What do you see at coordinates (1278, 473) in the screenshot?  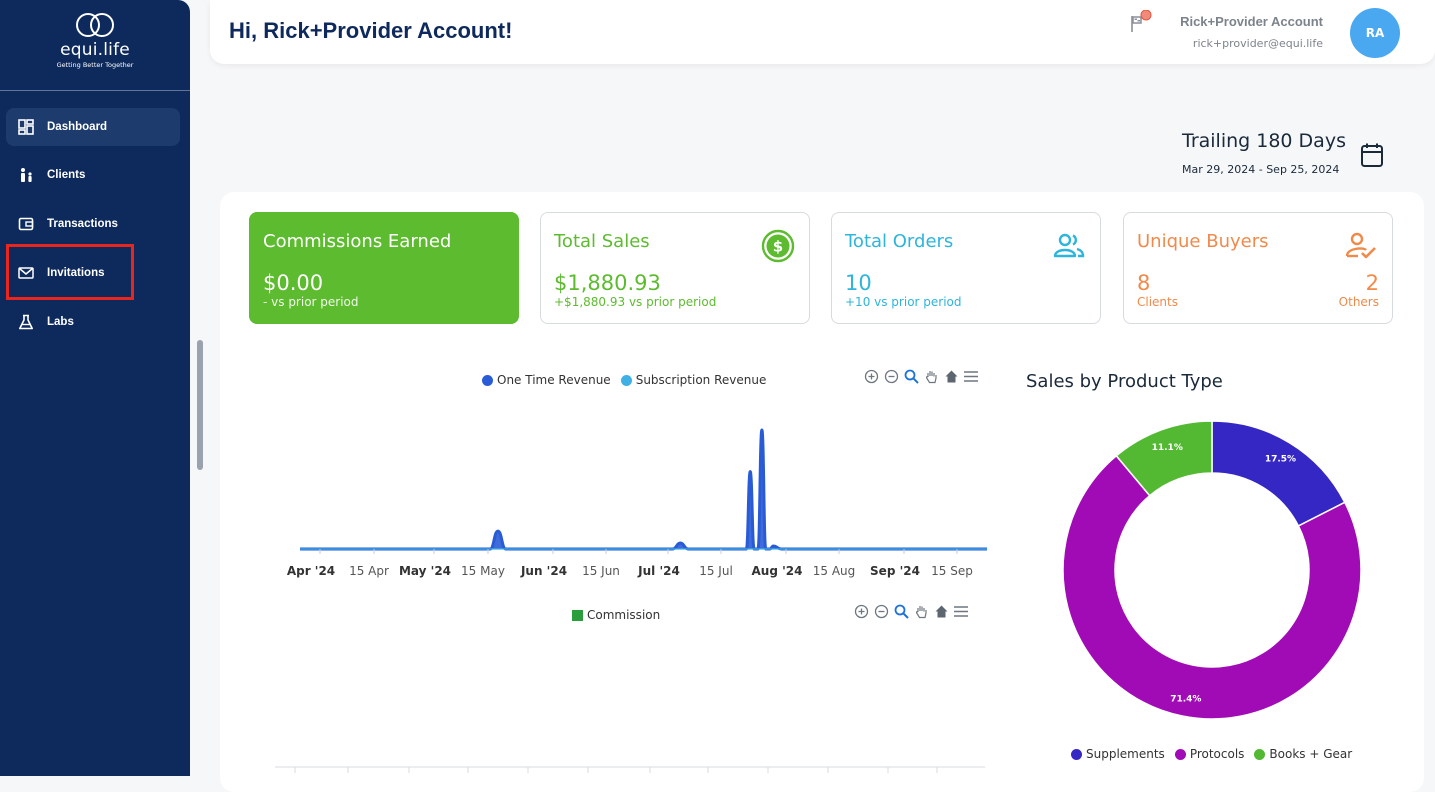 I see `donut-slice-supplements` at bounding box center [1278, 473].